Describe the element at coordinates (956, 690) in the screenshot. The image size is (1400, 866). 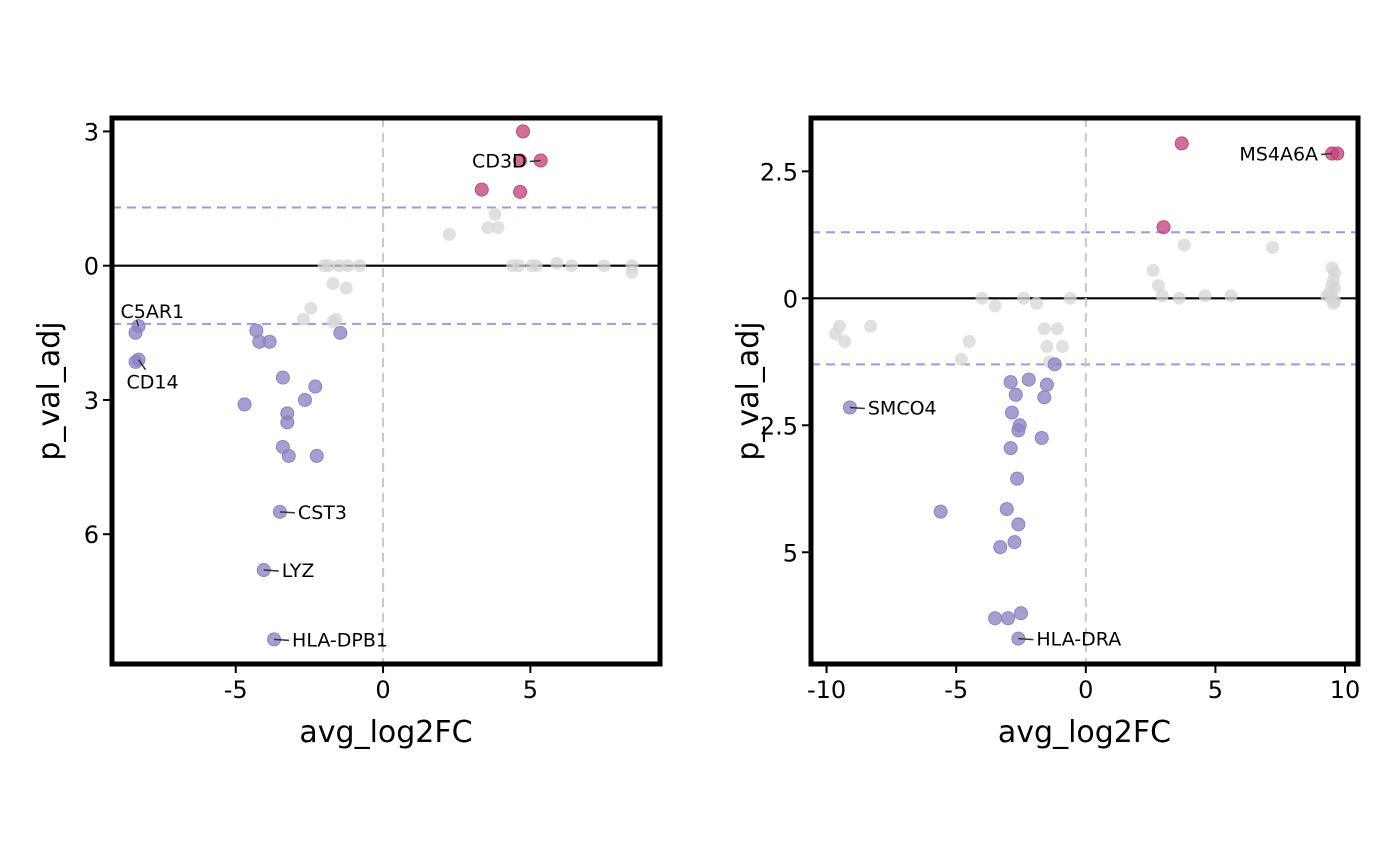
I see `x-tick-label: -5` at that location.